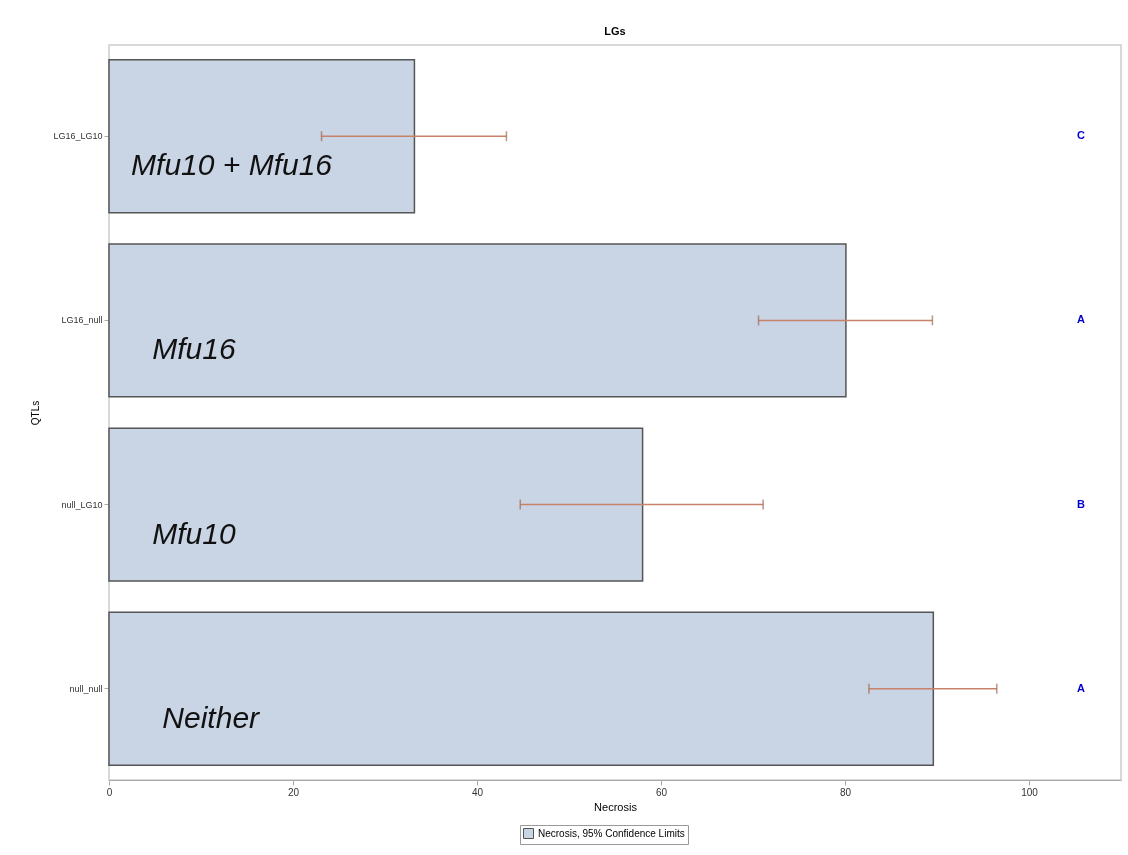 The width and height of the screenshot is (1128, 855). What do you see at coordinates (78, 136) in the screenshot?
I see `y-tick-label: LG16_LG10` at bounding box center [78, 136].